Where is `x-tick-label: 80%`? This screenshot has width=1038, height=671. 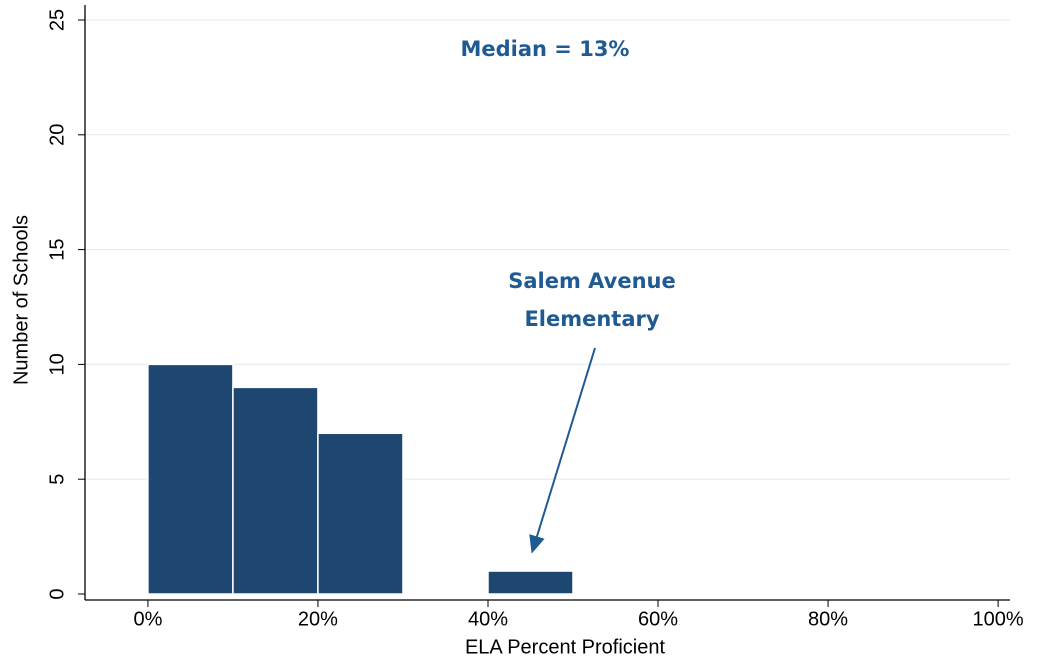
x-tick-label: 80% is located at coordinates (828, 619).